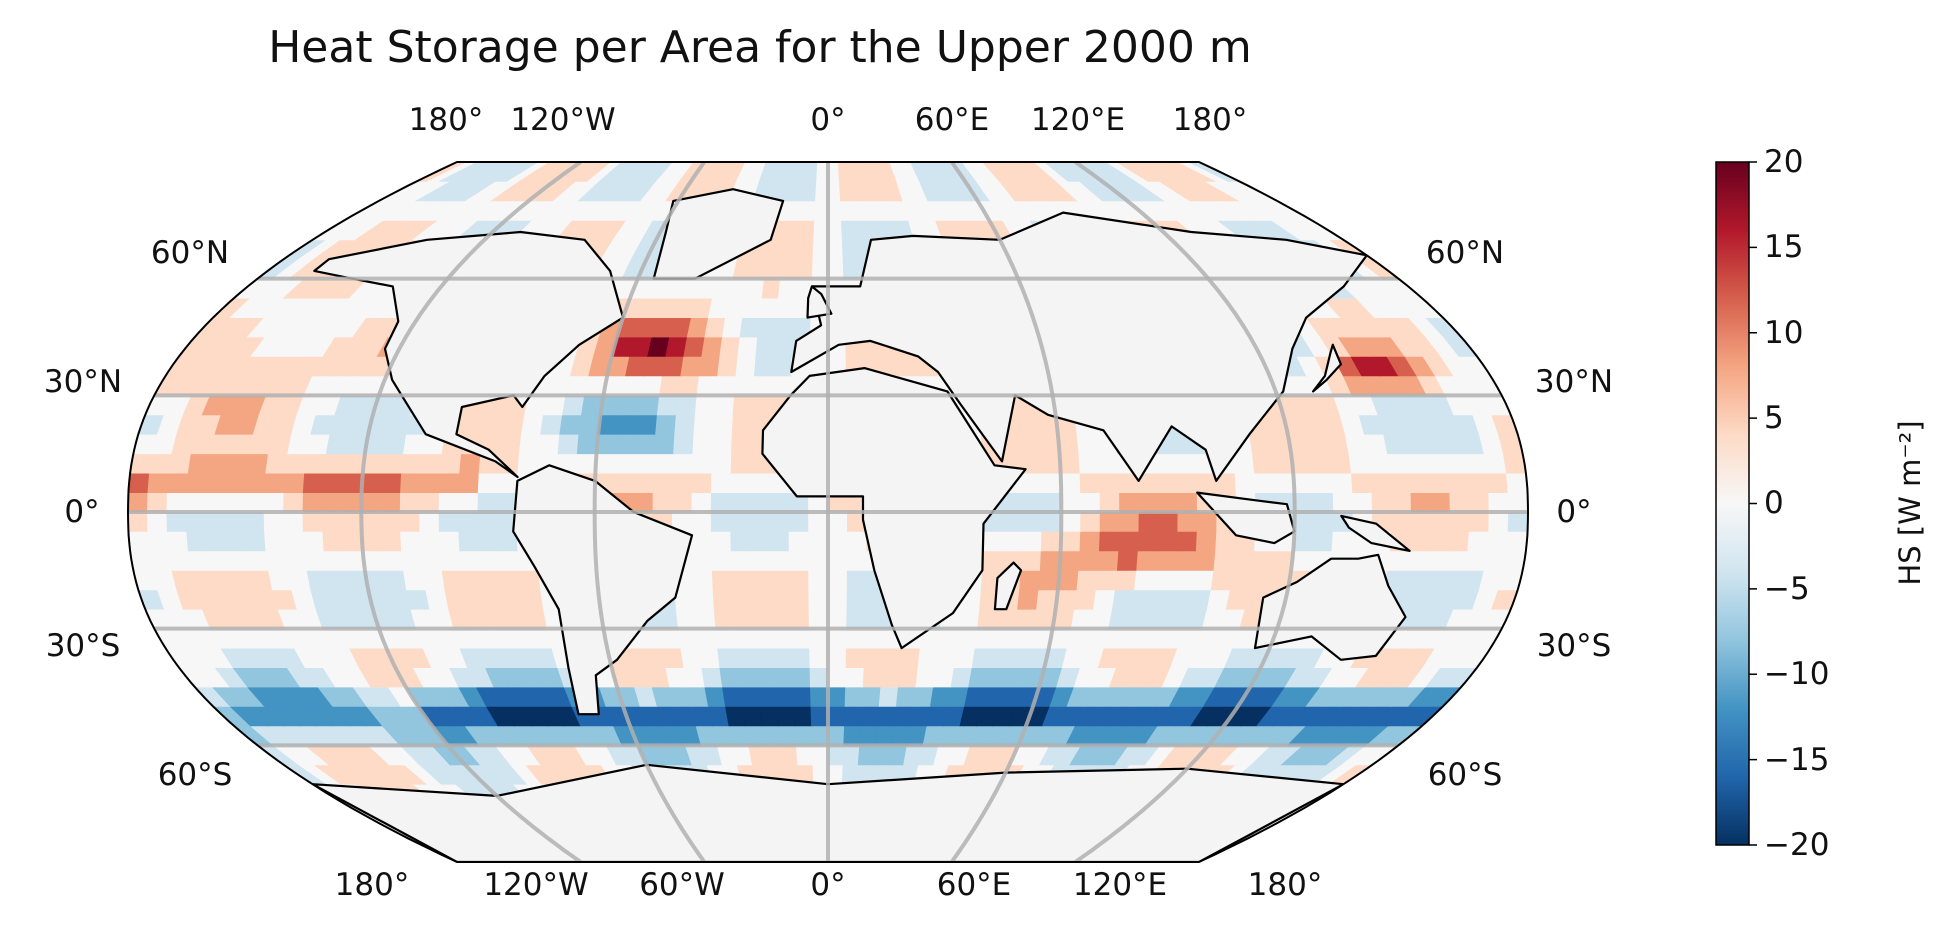 This screenshot has height=935, width=1953. I want to click on colorbar-tick-marks, so click(1753, 503).